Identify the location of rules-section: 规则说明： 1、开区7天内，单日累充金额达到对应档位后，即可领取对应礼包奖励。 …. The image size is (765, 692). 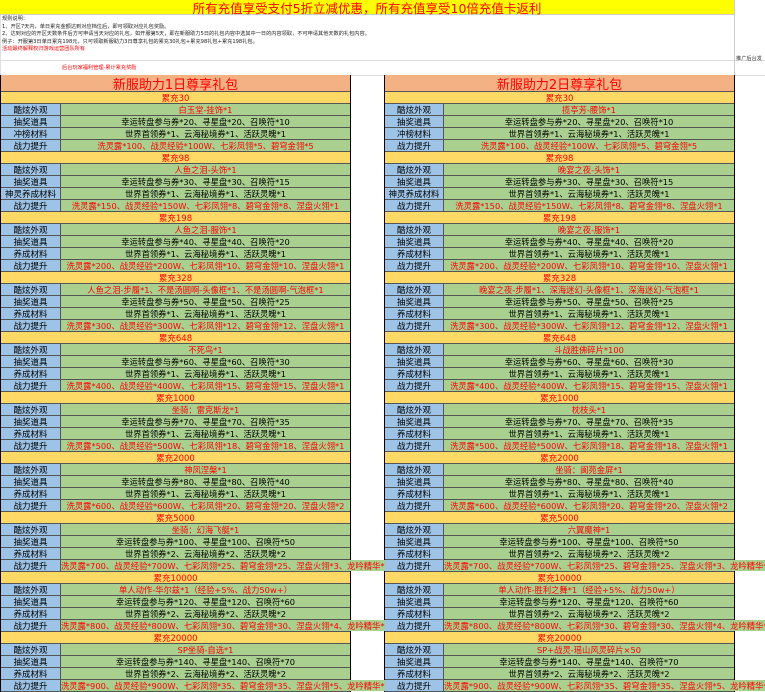
(367, 35).